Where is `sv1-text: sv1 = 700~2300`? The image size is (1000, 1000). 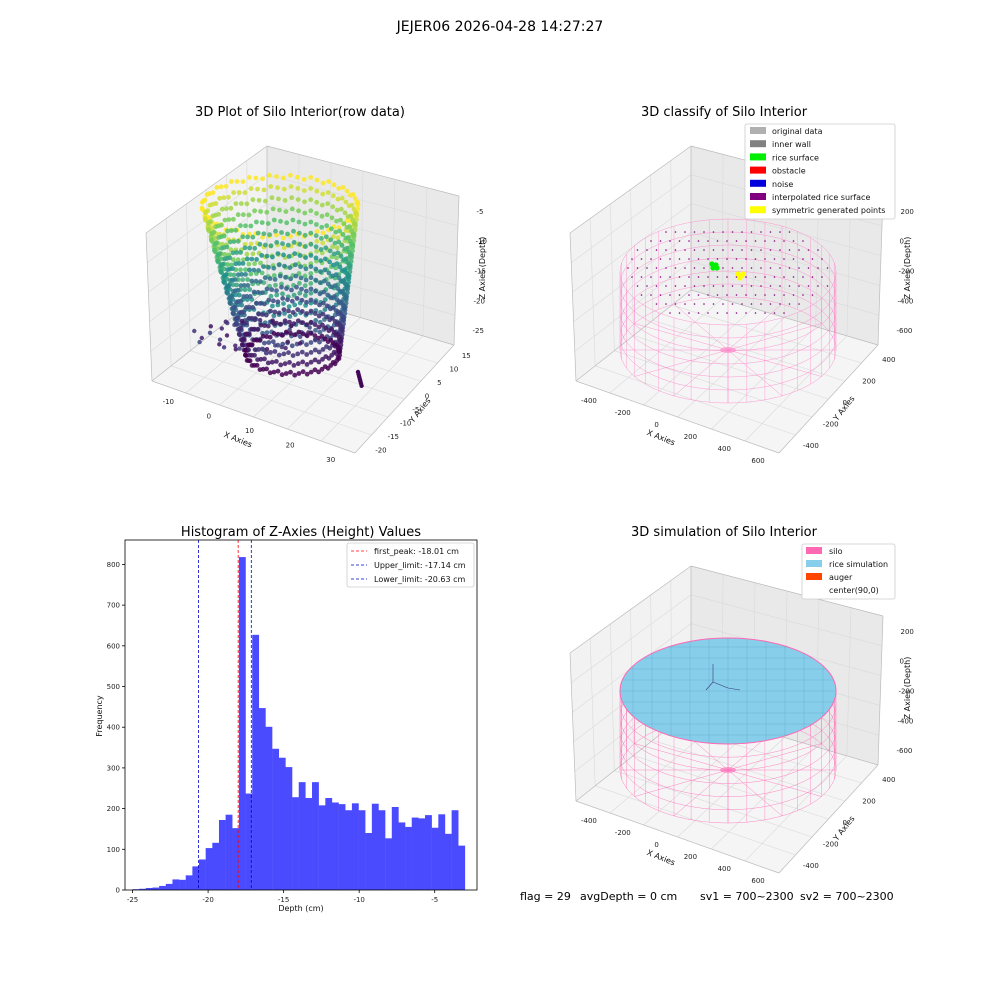
sv1-text: sv1 = 700~2300 is located at coordinates (747, 896).